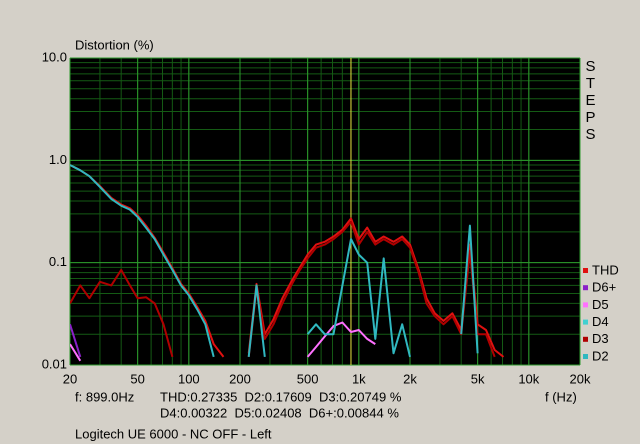 This screenshot has width=640, height=444. What do you see at coordinates (600, 338) in the screenshot?
I see `legend-label: D3` at bounding box center [600, 338].